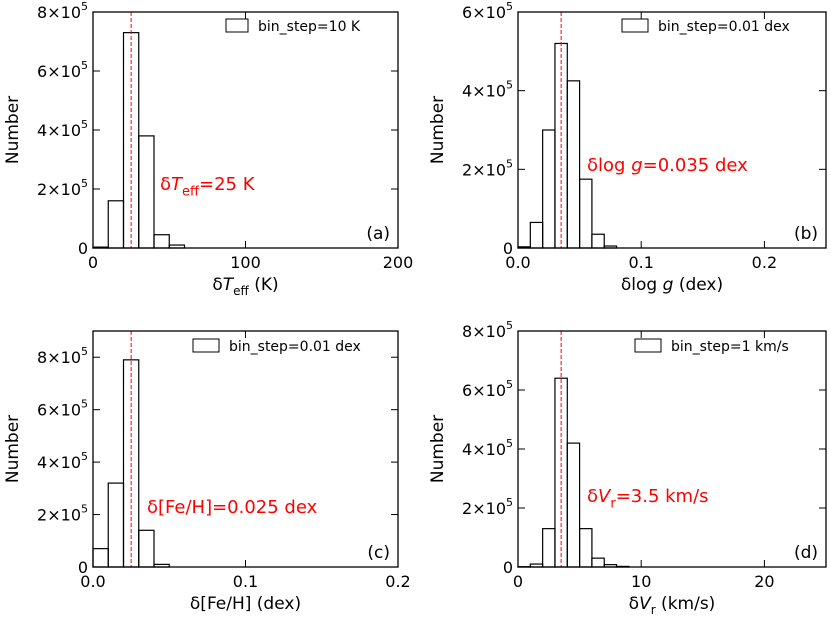 This screenshot has height=619, width=831. I want to click on median-annotation: δ[Fe/H]=0.025 dex, so click(232, 507).